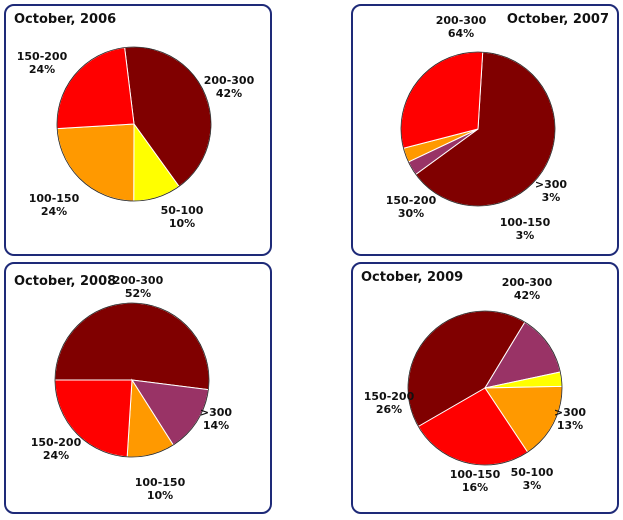 Image resolution: width=623 pixels, height=520 pixels. Describe the element at coordinates (65, 19) in the screenshot. I see `chart-title: October, 2006` at that location.